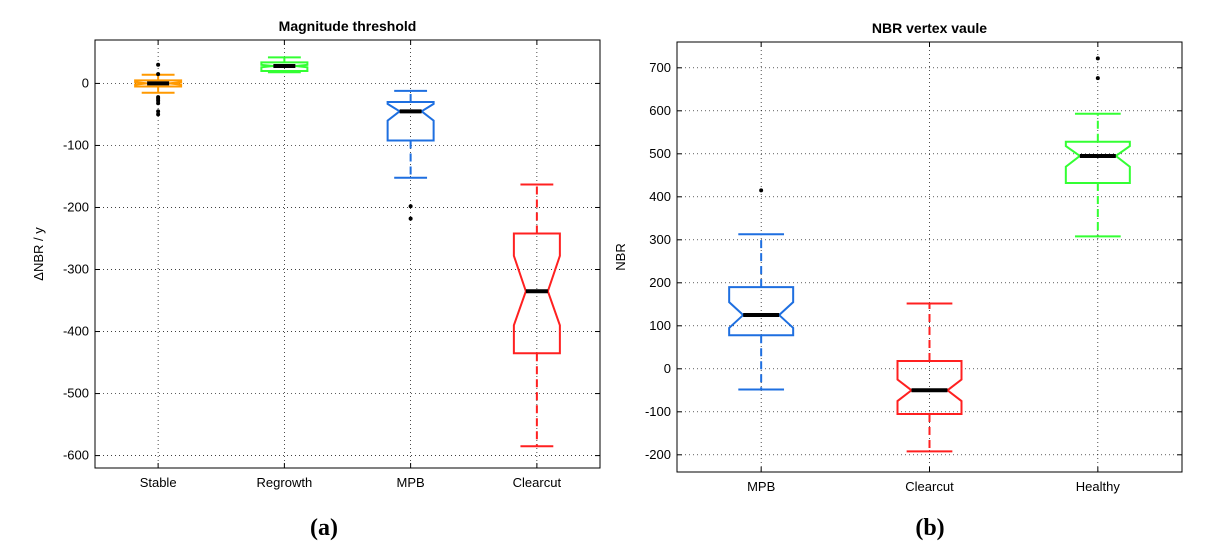 The image size is (1205, 544). I want to click on y-tick-label: -600, so click(76, 455).